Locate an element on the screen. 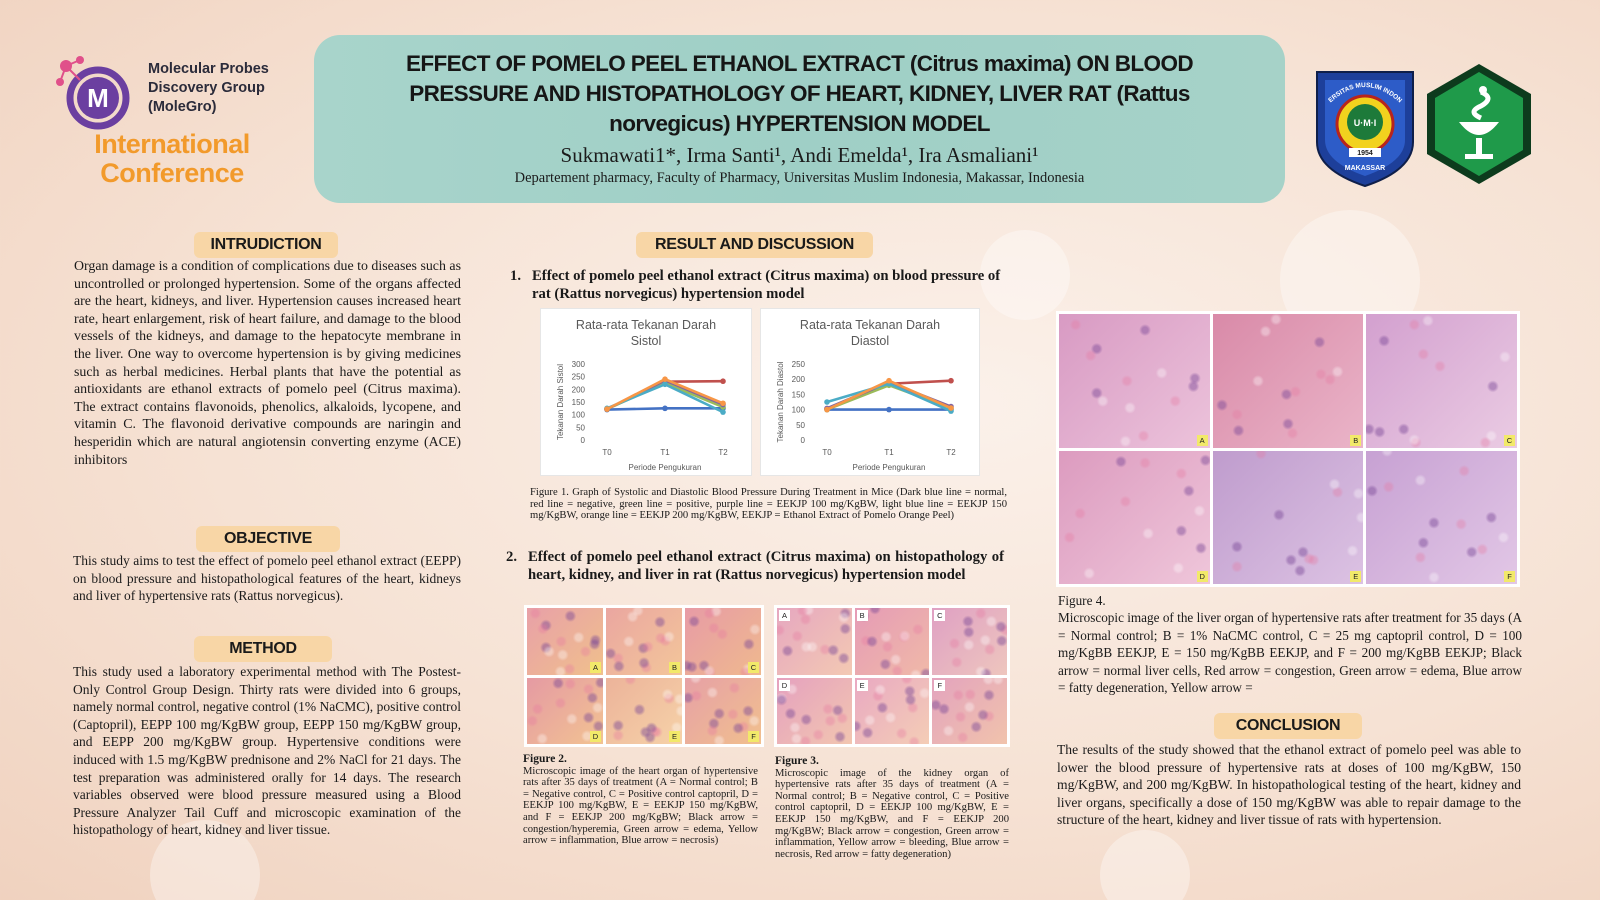  method-heading: METHOD is located at coordinates (263, 649).